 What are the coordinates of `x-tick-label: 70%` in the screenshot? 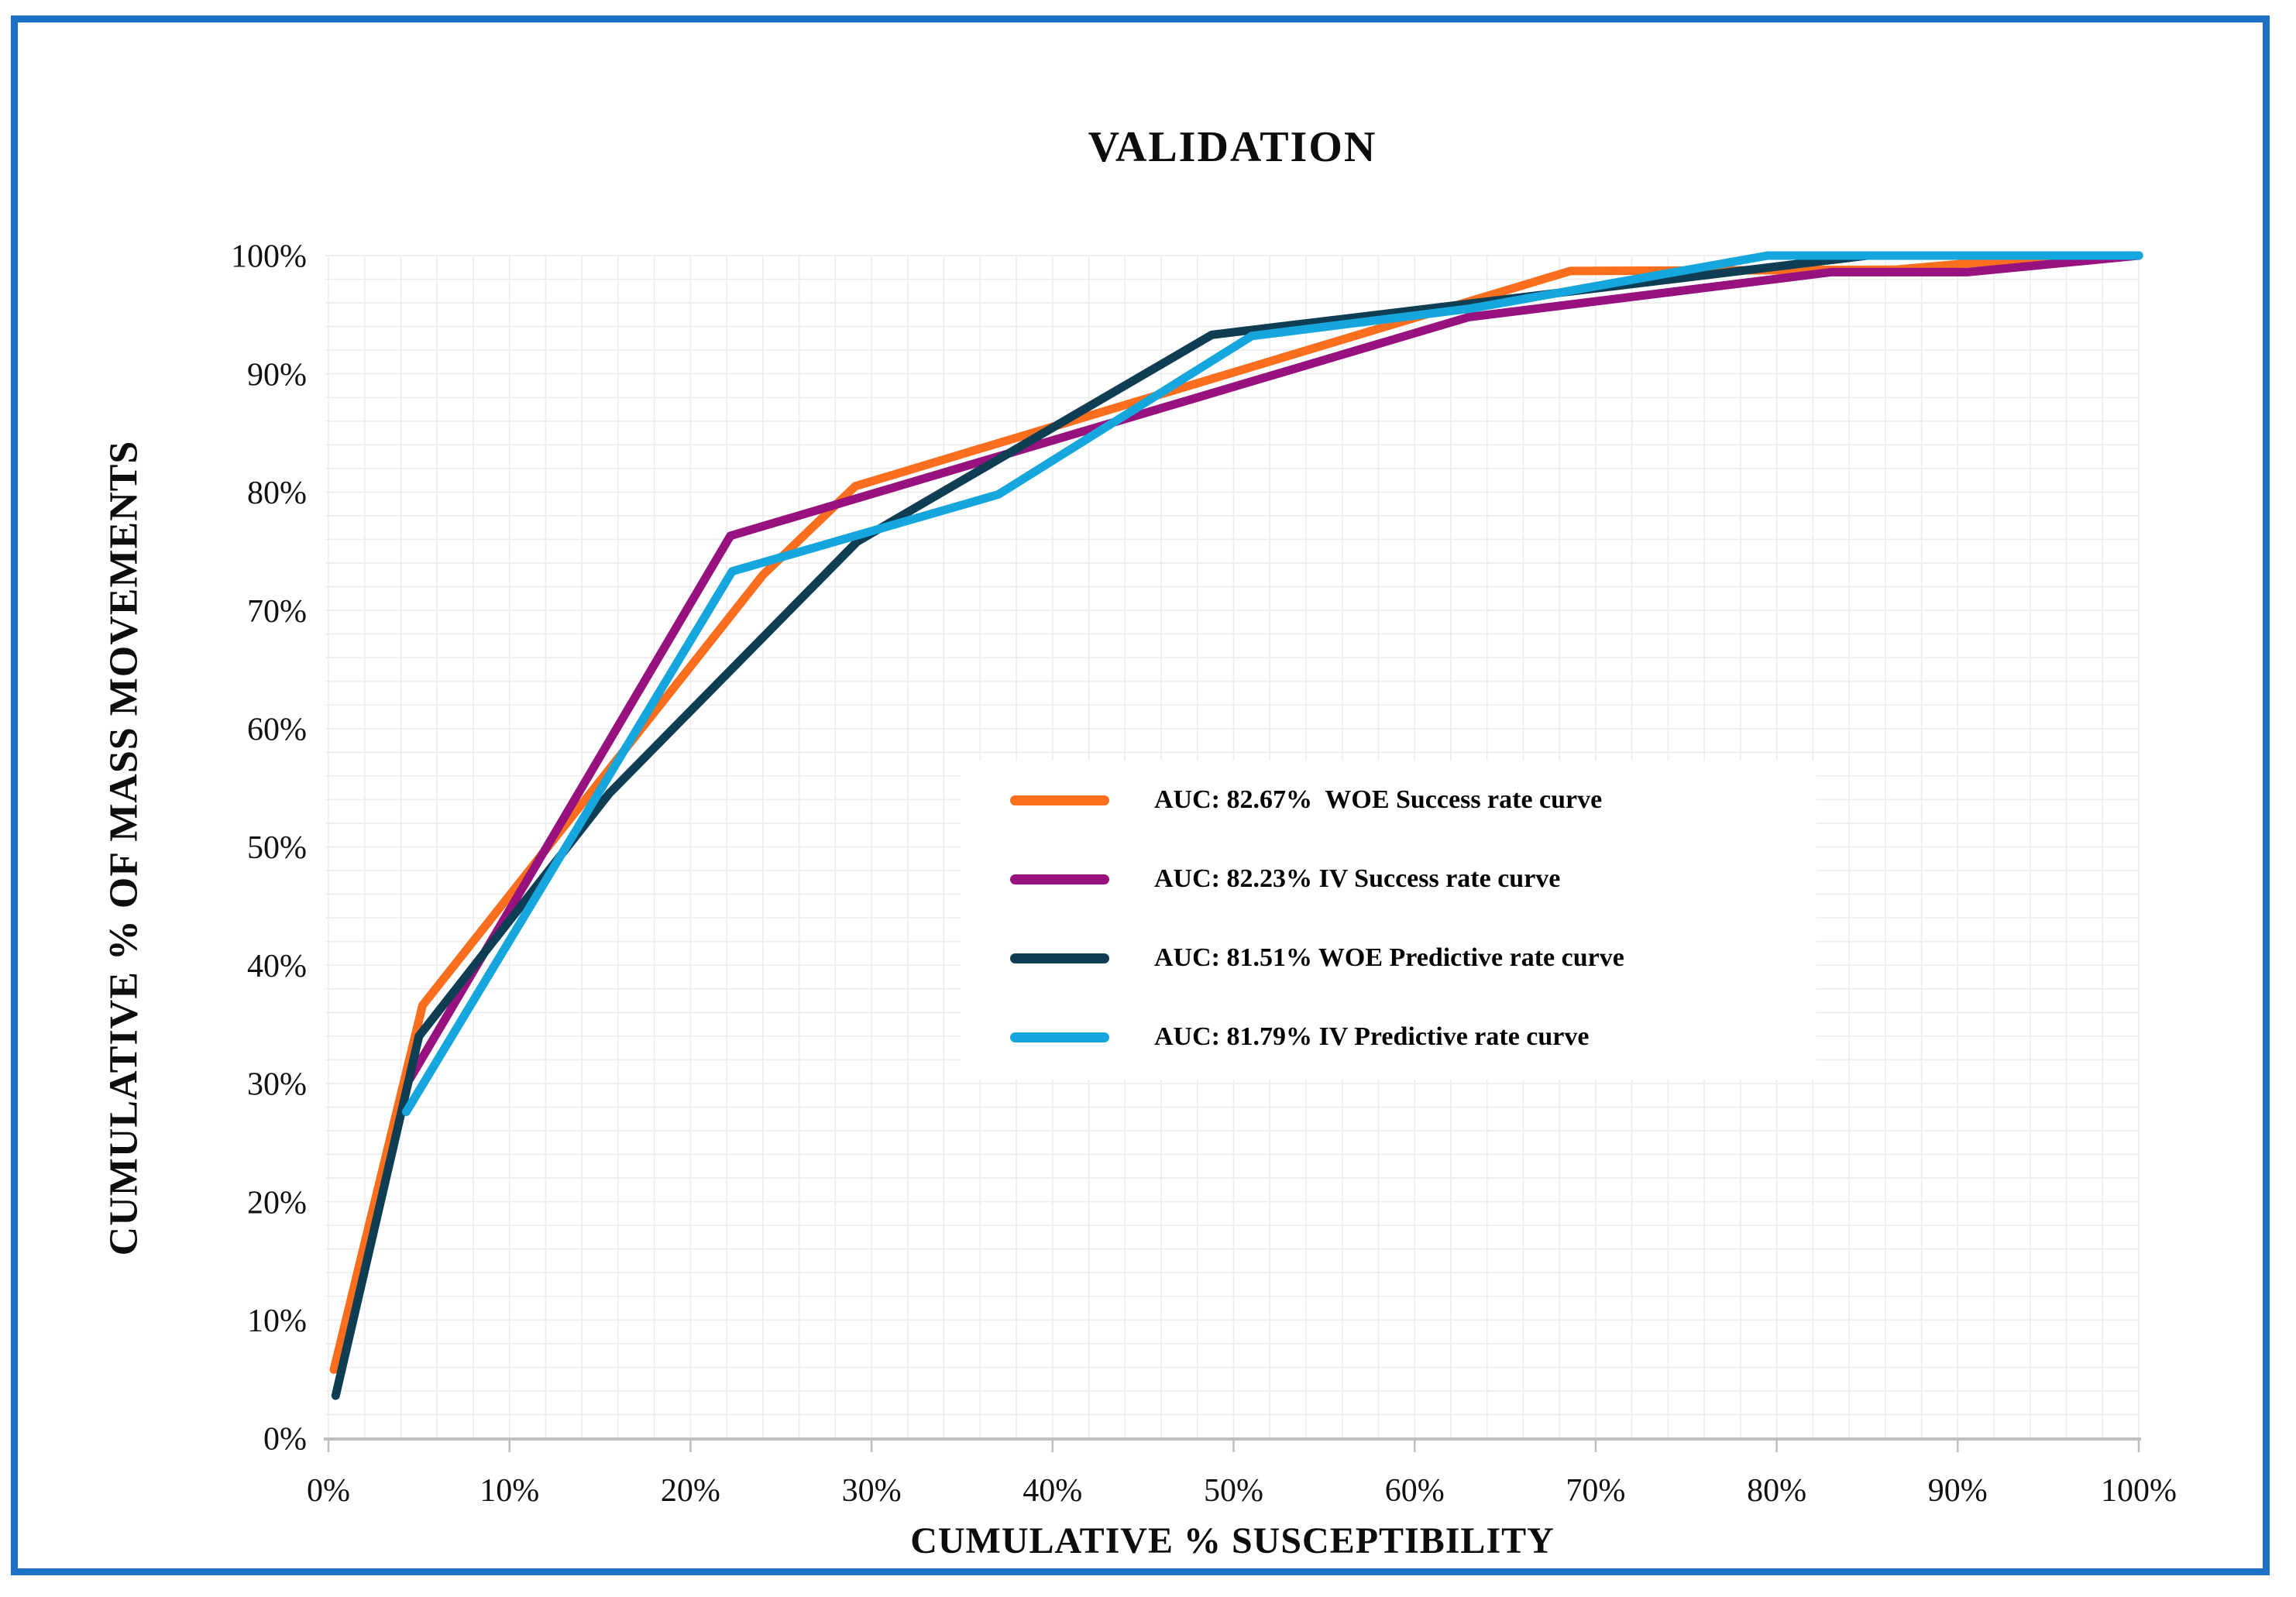 It's located at (1595, 1491).